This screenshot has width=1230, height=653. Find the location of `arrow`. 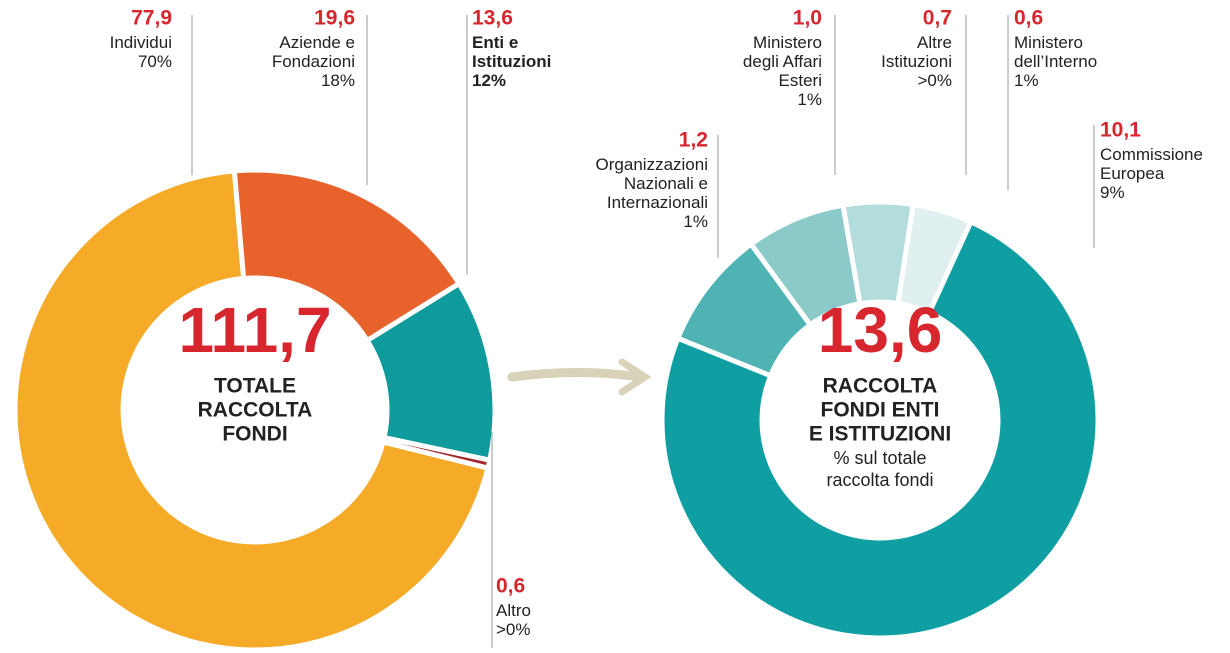

arrow is located at coordinates (576, 375).